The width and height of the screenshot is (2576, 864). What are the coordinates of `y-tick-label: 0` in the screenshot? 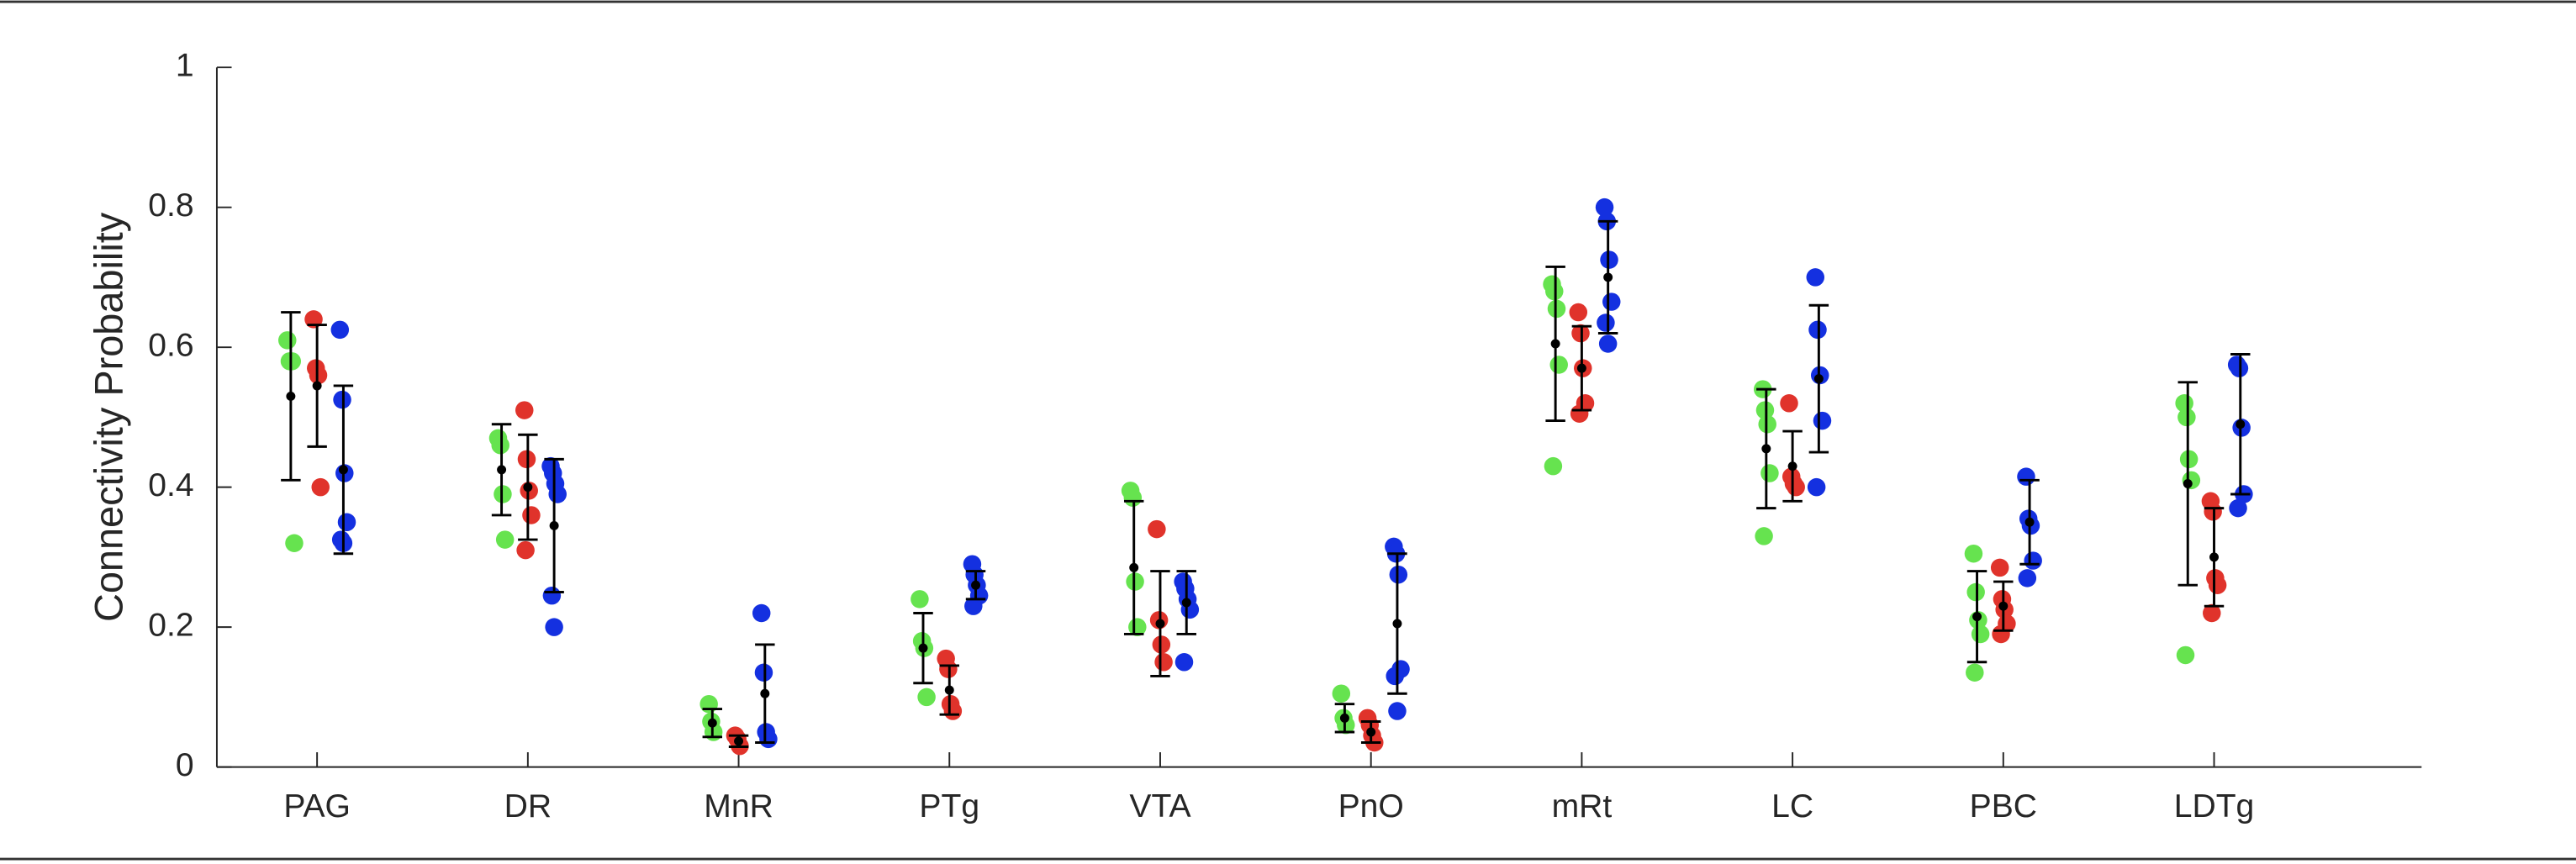 It's located at (185, 765).